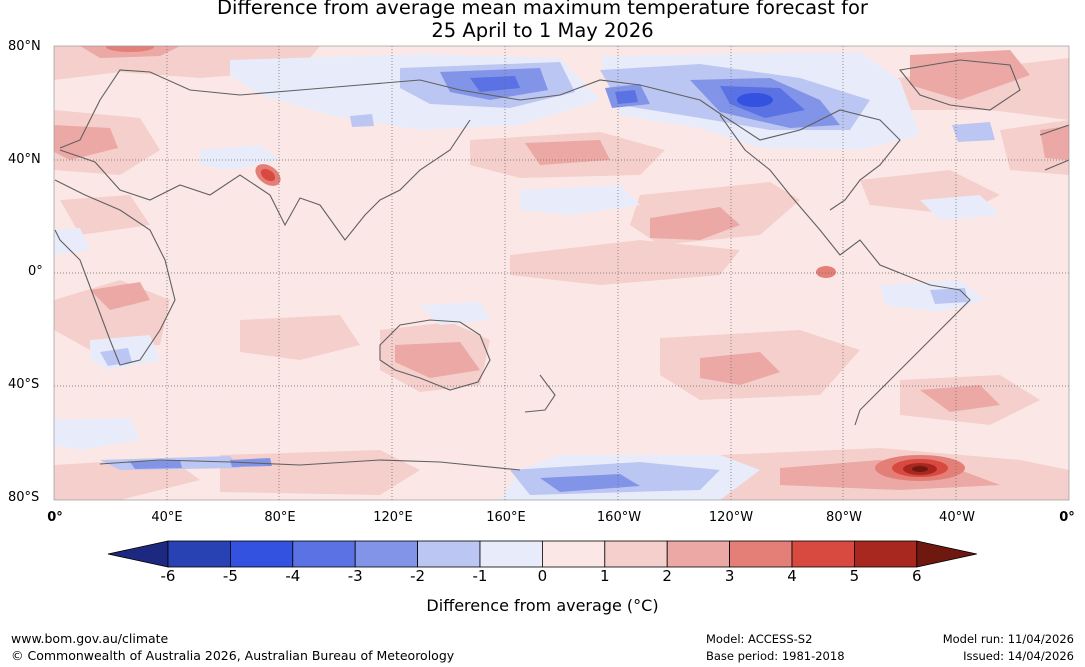 This screenshot has height=667, width=1085. Describe the element at coordinates (35, 271) in the screenshot. I see `lat-label-equator: 0°` at that location.